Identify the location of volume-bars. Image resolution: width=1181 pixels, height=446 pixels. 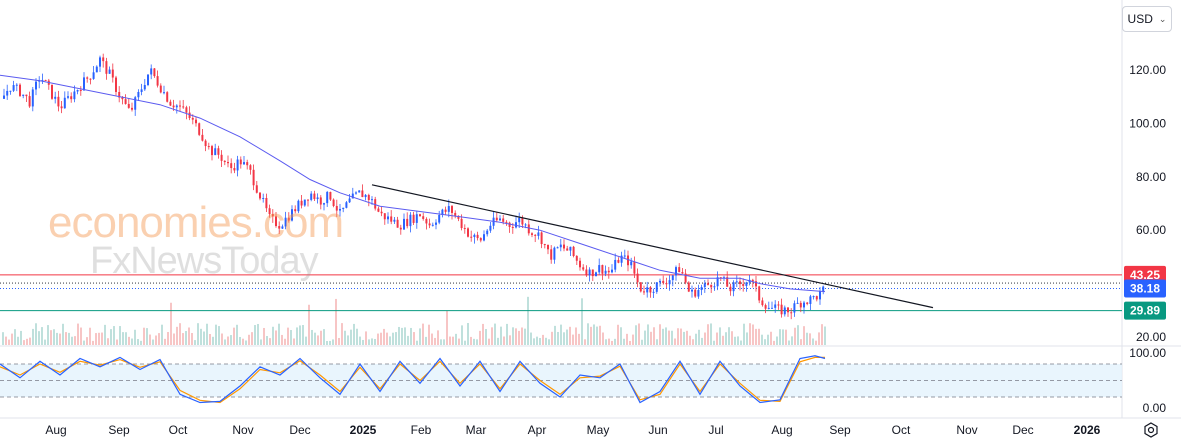
(414, 320).